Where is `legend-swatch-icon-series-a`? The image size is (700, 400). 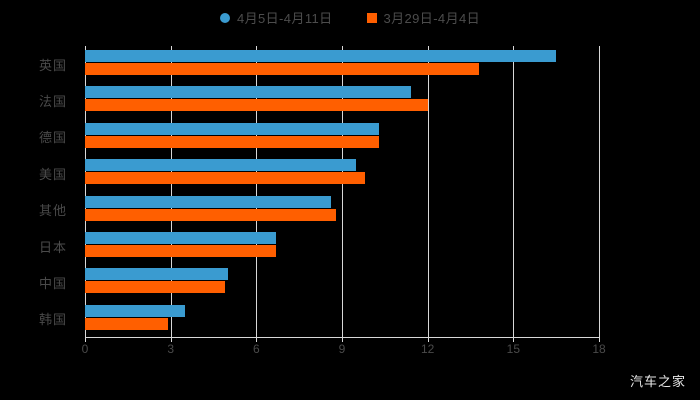 legend-swatch-icon-series-a is located at coordinates (225, 17).